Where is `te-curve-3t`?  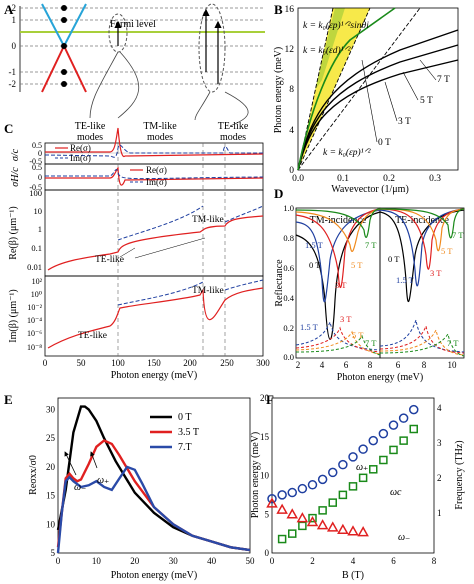 te-curve-3t is located at coordinates (422, 239).